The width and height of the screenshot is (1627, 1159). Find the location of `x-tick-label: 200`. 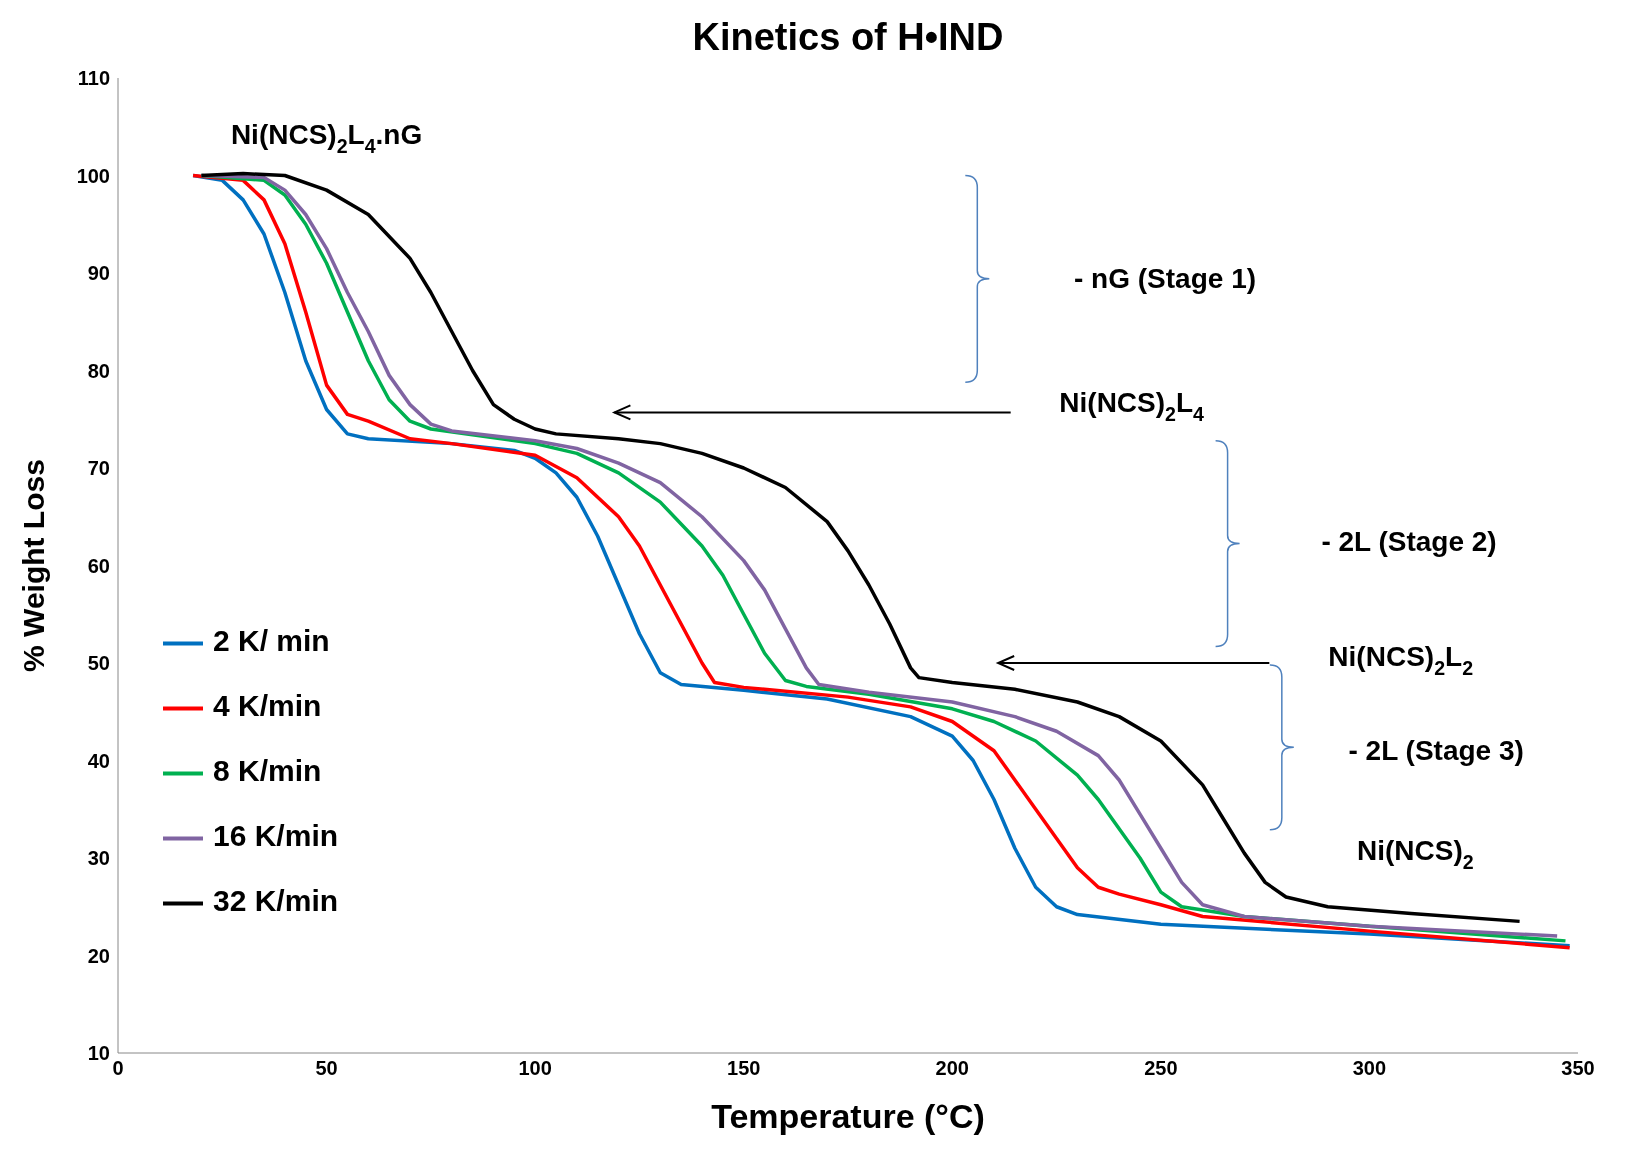

x-tick-label: 200 is located at coordinates (952, 1068).